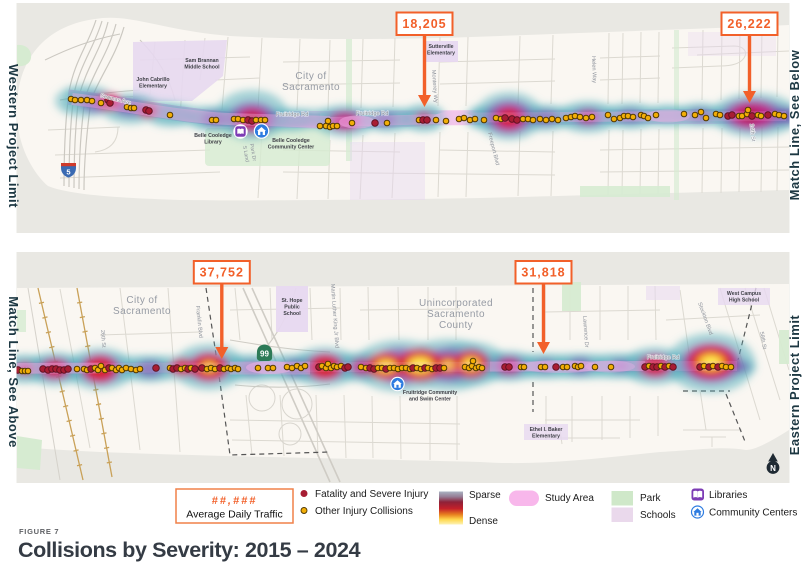 The width and height of the screenshot is (809, 563). Describe the element at coordinates (245, 153) in the screenshot. I see `svg-text: S Land` at that location.